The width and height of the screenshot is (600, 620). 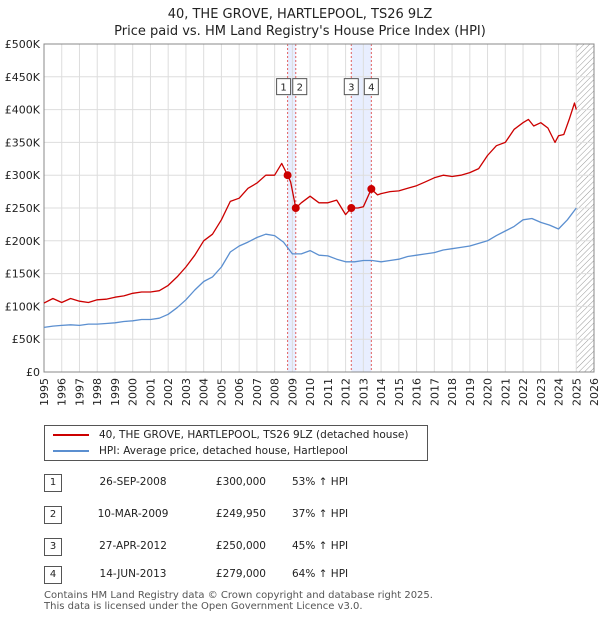 What do you see at coordinates (523, 392) in the screenshot?
I see `x-tick-label: 2022` at bounding box center [523, 392].